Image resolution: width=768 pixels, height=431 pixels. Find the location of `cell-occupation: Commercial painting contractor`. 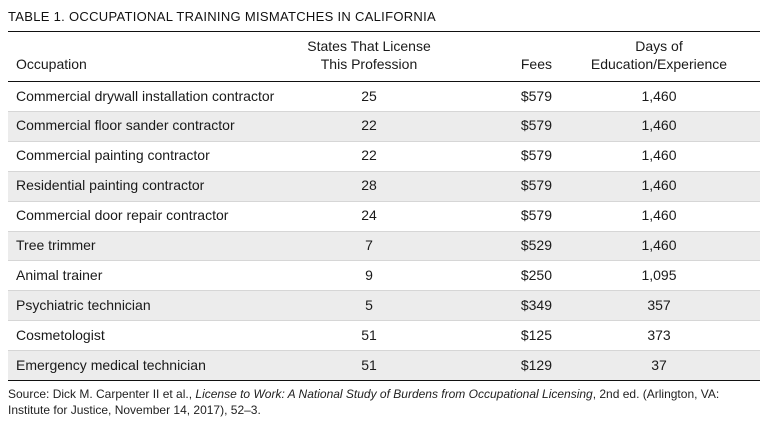

cell-occupation: Commercial painting contractor is located at coordinates (113, 155).